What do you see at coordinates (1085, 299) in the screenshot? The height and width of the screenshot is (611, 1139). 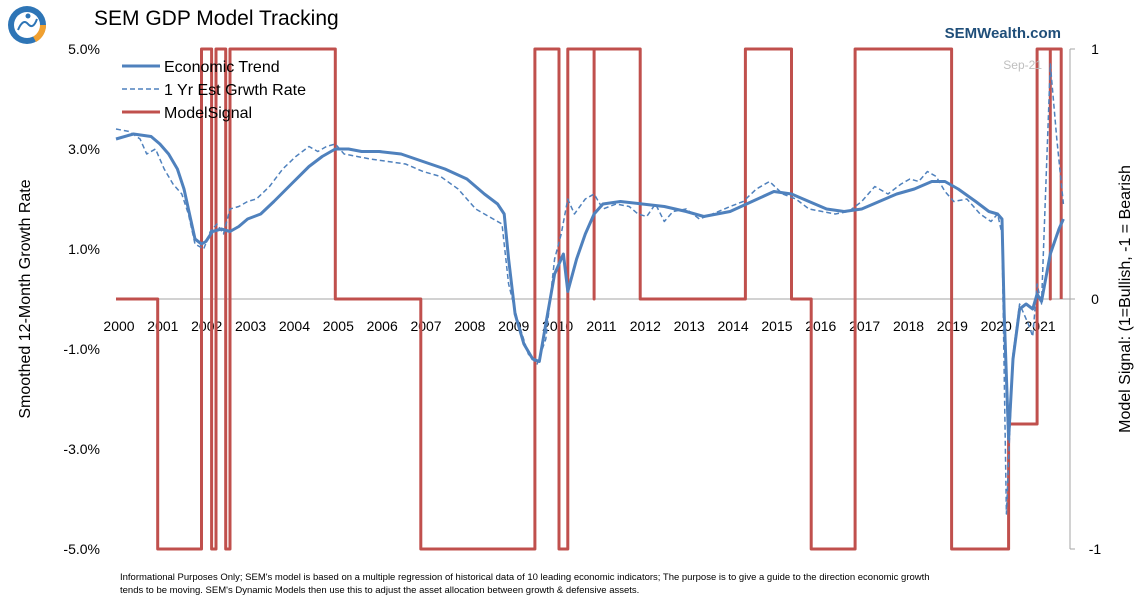 I see `right-axis-ticks: 1 0 -1` at bounding box center [1085, 299].